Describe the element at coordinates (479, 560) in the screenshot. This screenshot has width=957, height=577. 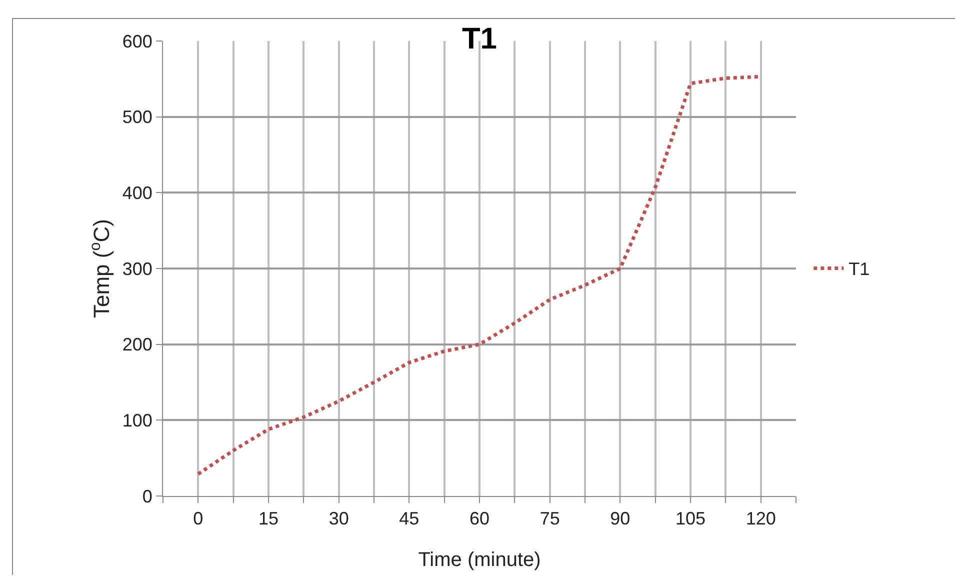
I see `x-axis-title: Time (minute)` at that location.